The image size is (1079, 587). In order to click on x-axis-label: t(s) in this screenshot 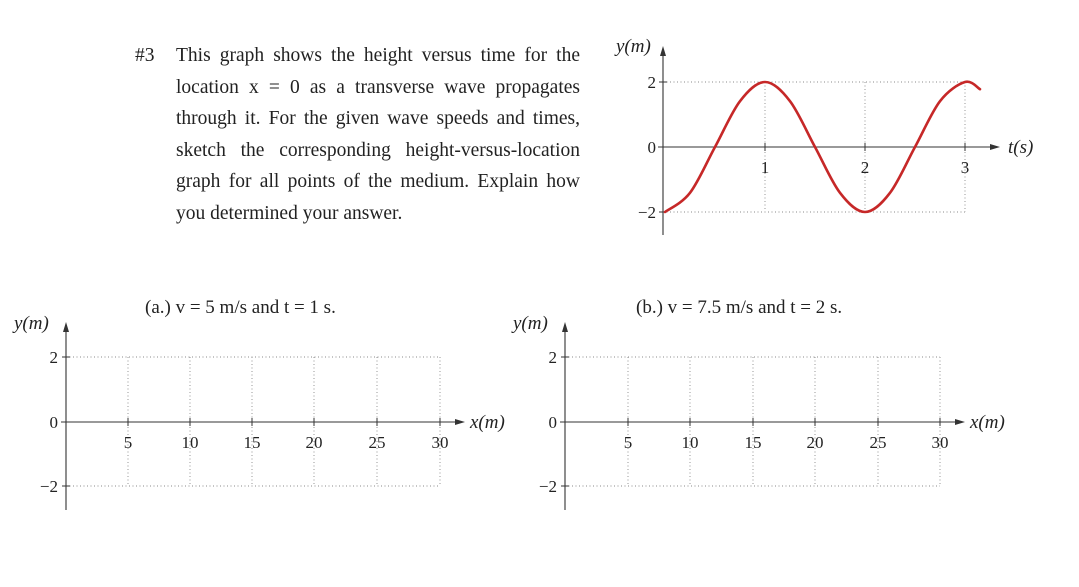, I will do `click(1020, 147)`.